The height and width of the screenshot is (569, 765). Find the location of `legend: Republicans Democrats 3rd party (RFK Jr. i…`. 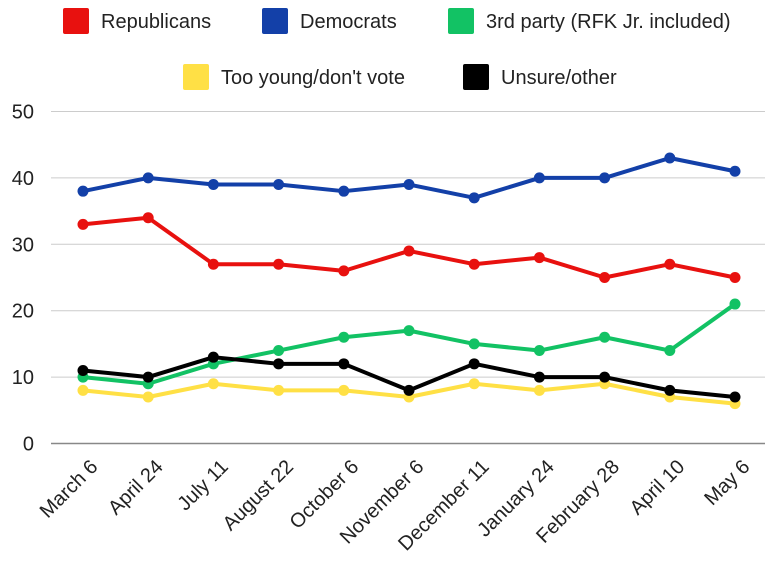

legend: Republicans Democrats 3rd party (RFK Jr. i… is located at coordinates (397, 49).